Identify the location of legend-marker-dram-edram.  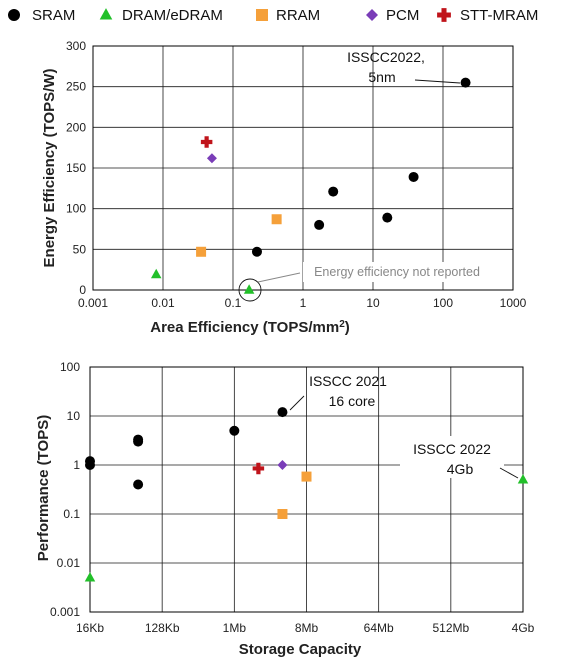
(106, 14).